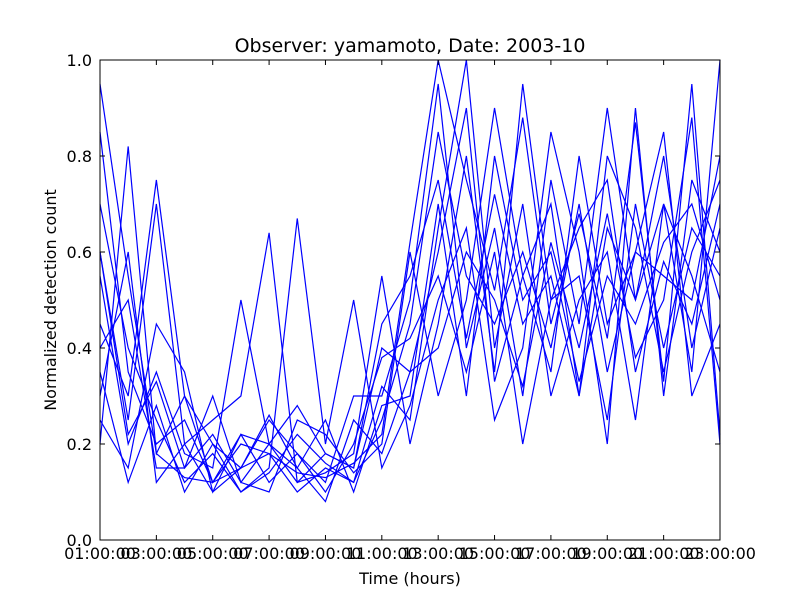 The height and width of the screenshot is (600, 800). Describe the element at coordinates (438, 553) in the screenshot. I see `x-tick-label: 13:00:00` at that location.